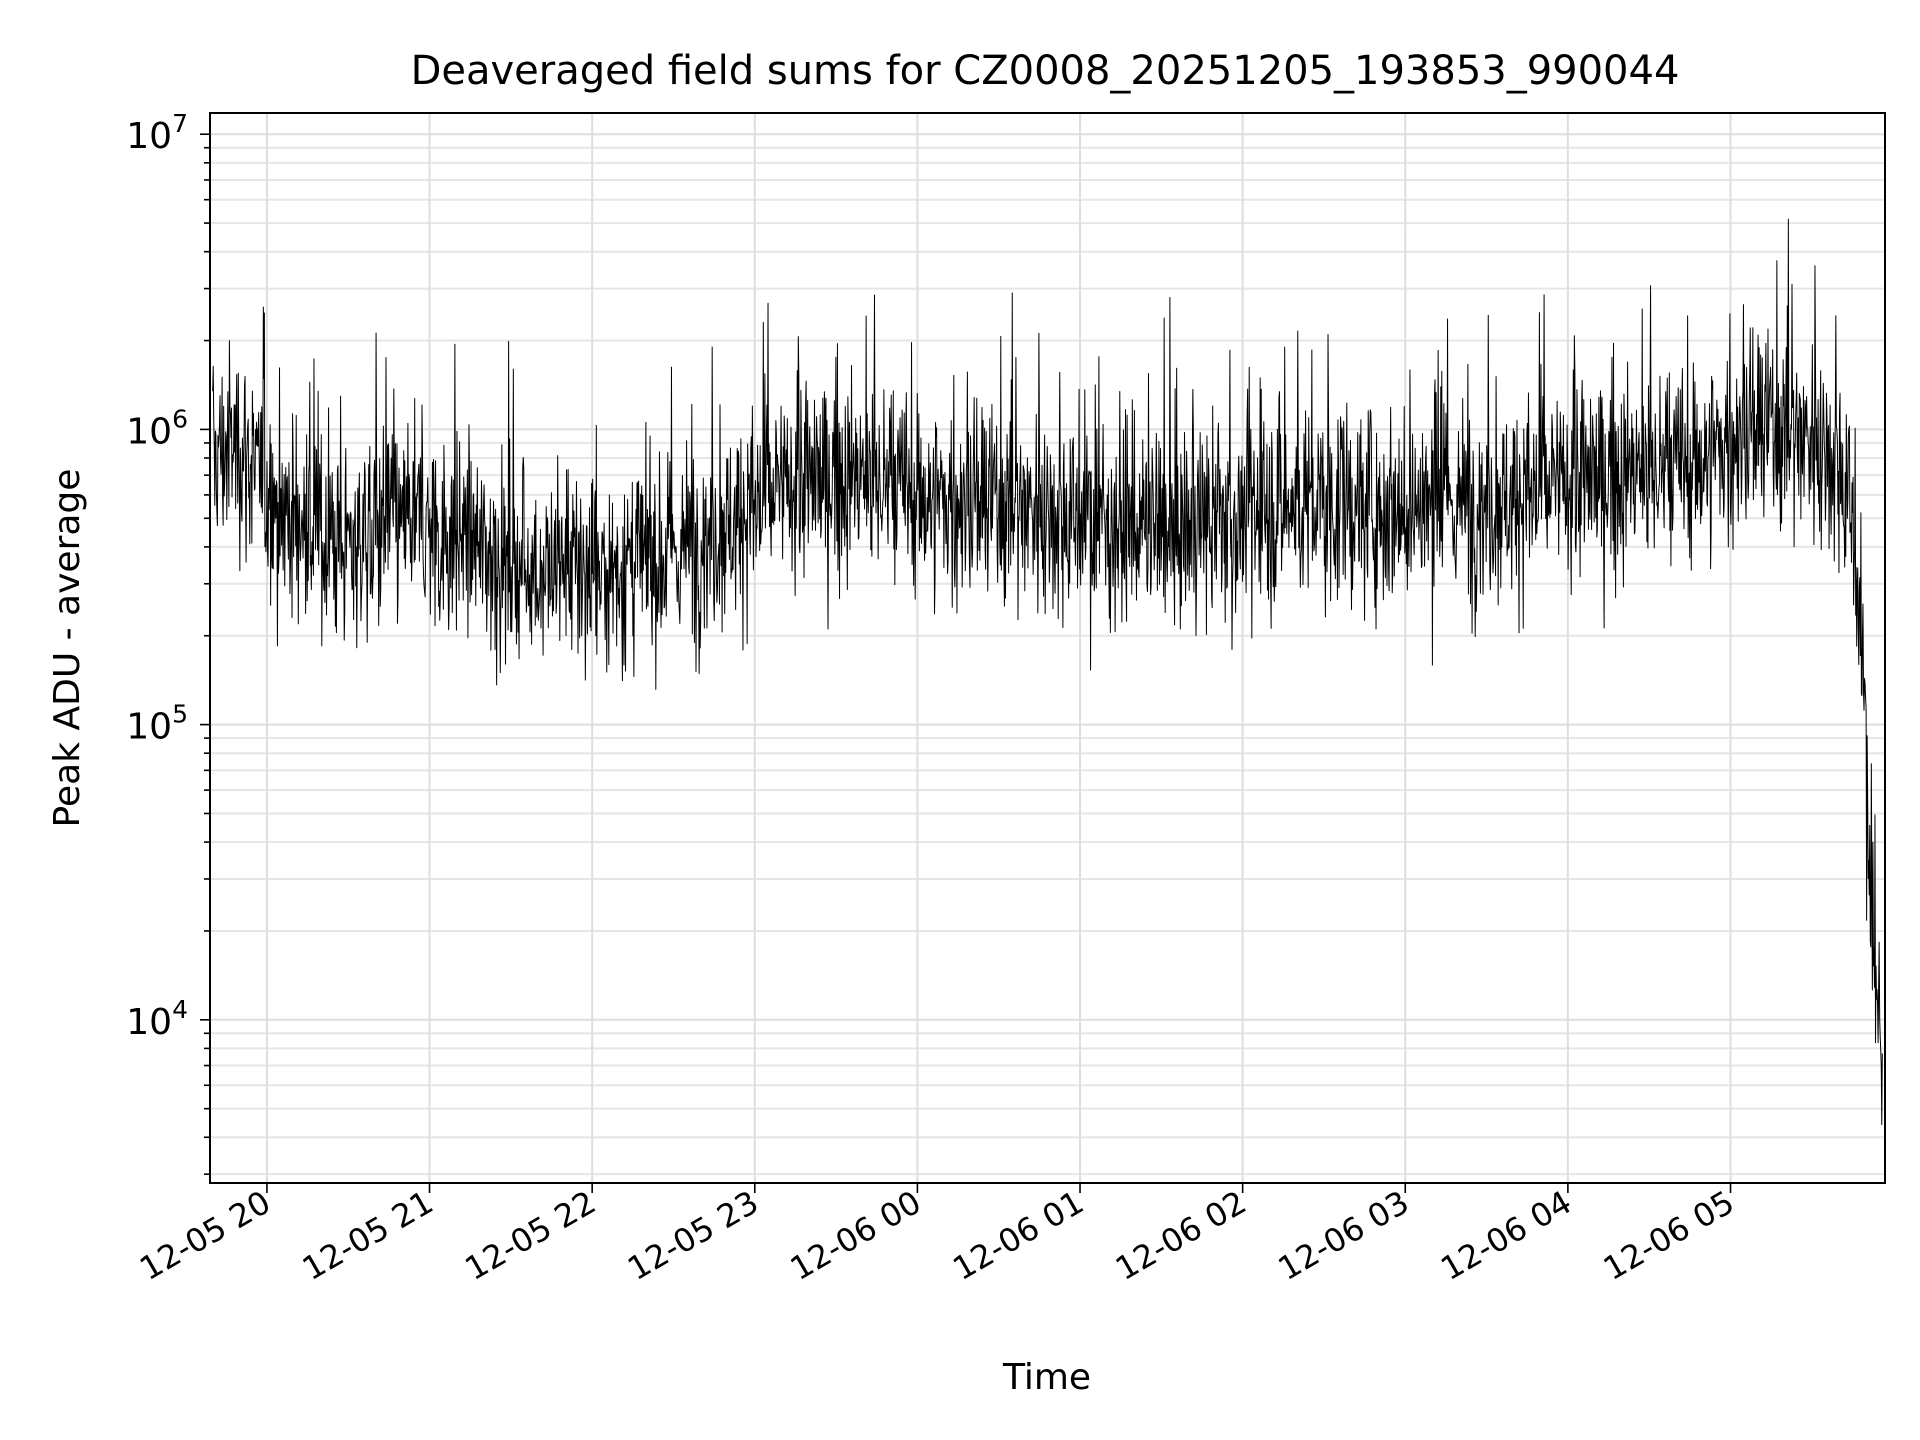 The image size is (1920, 1440). I want to click on y-axis-ticks: 10⁴ 10⁵ 10⁶ 10⁷, so click(168, 642).